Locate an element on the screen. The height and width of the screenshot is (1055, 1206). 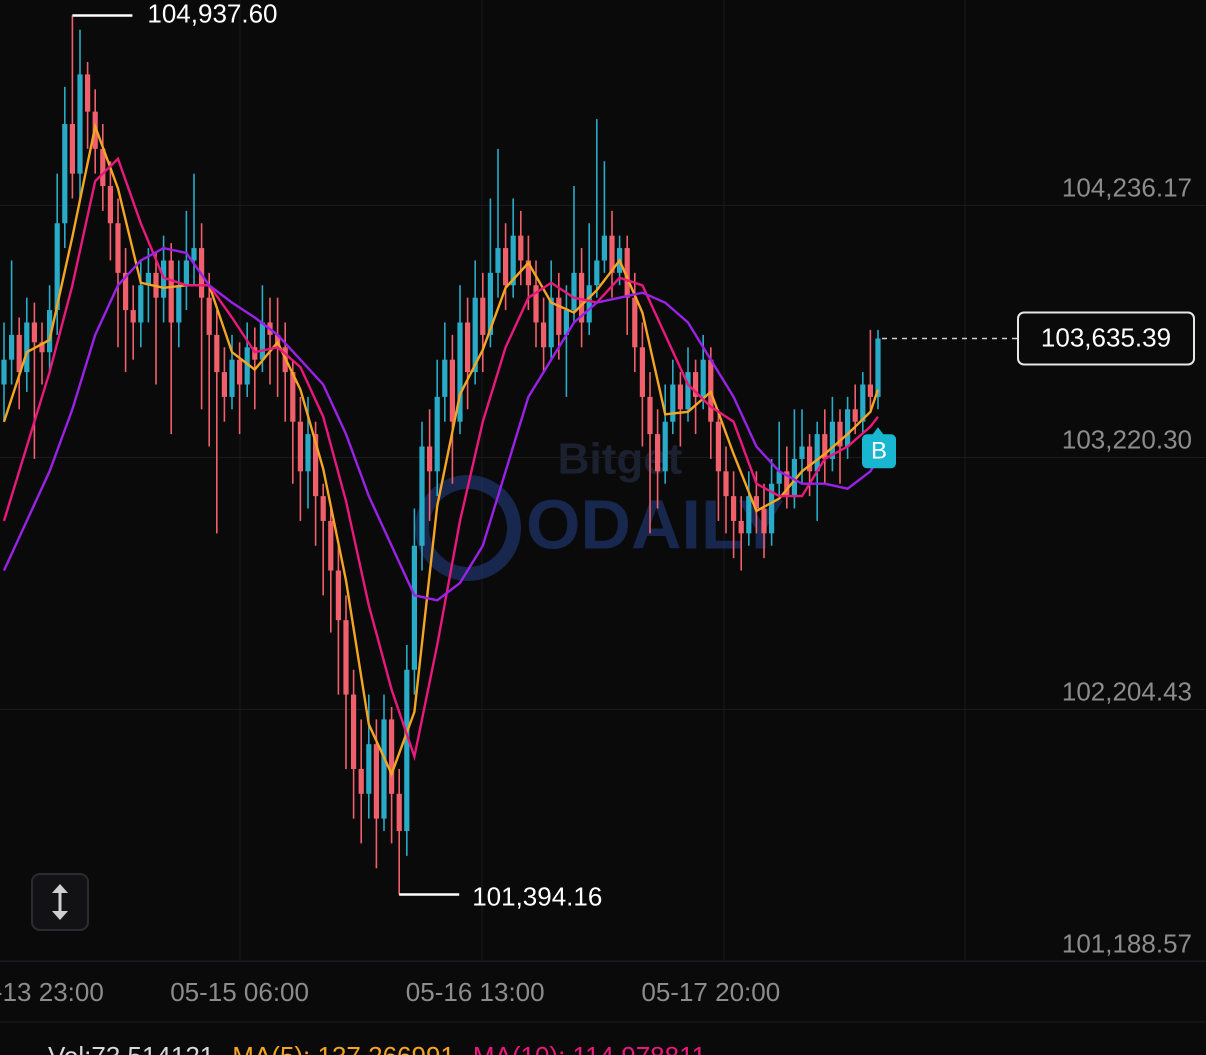
x-tick-label: 05-17 20:00 is located at coordinates (710, 992).